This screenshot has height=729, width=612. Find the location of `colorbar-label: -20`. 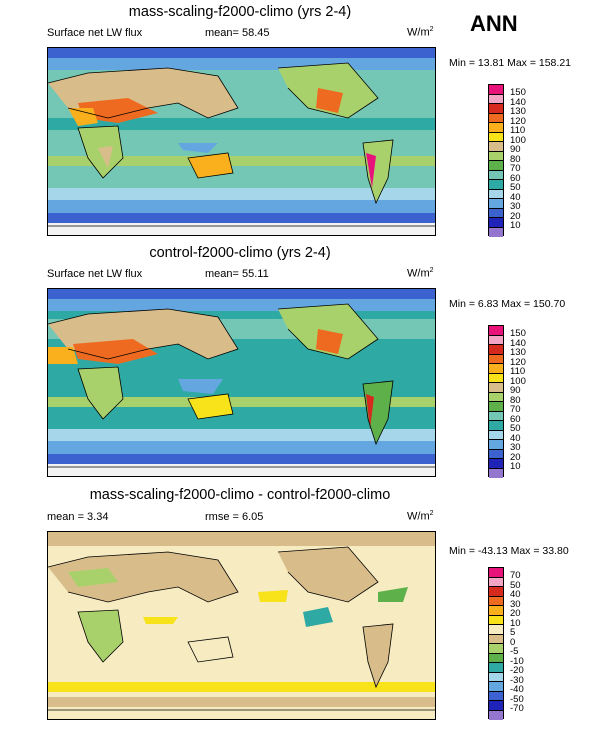

colorbar-label: -20 is located at coordinates (517, 670).